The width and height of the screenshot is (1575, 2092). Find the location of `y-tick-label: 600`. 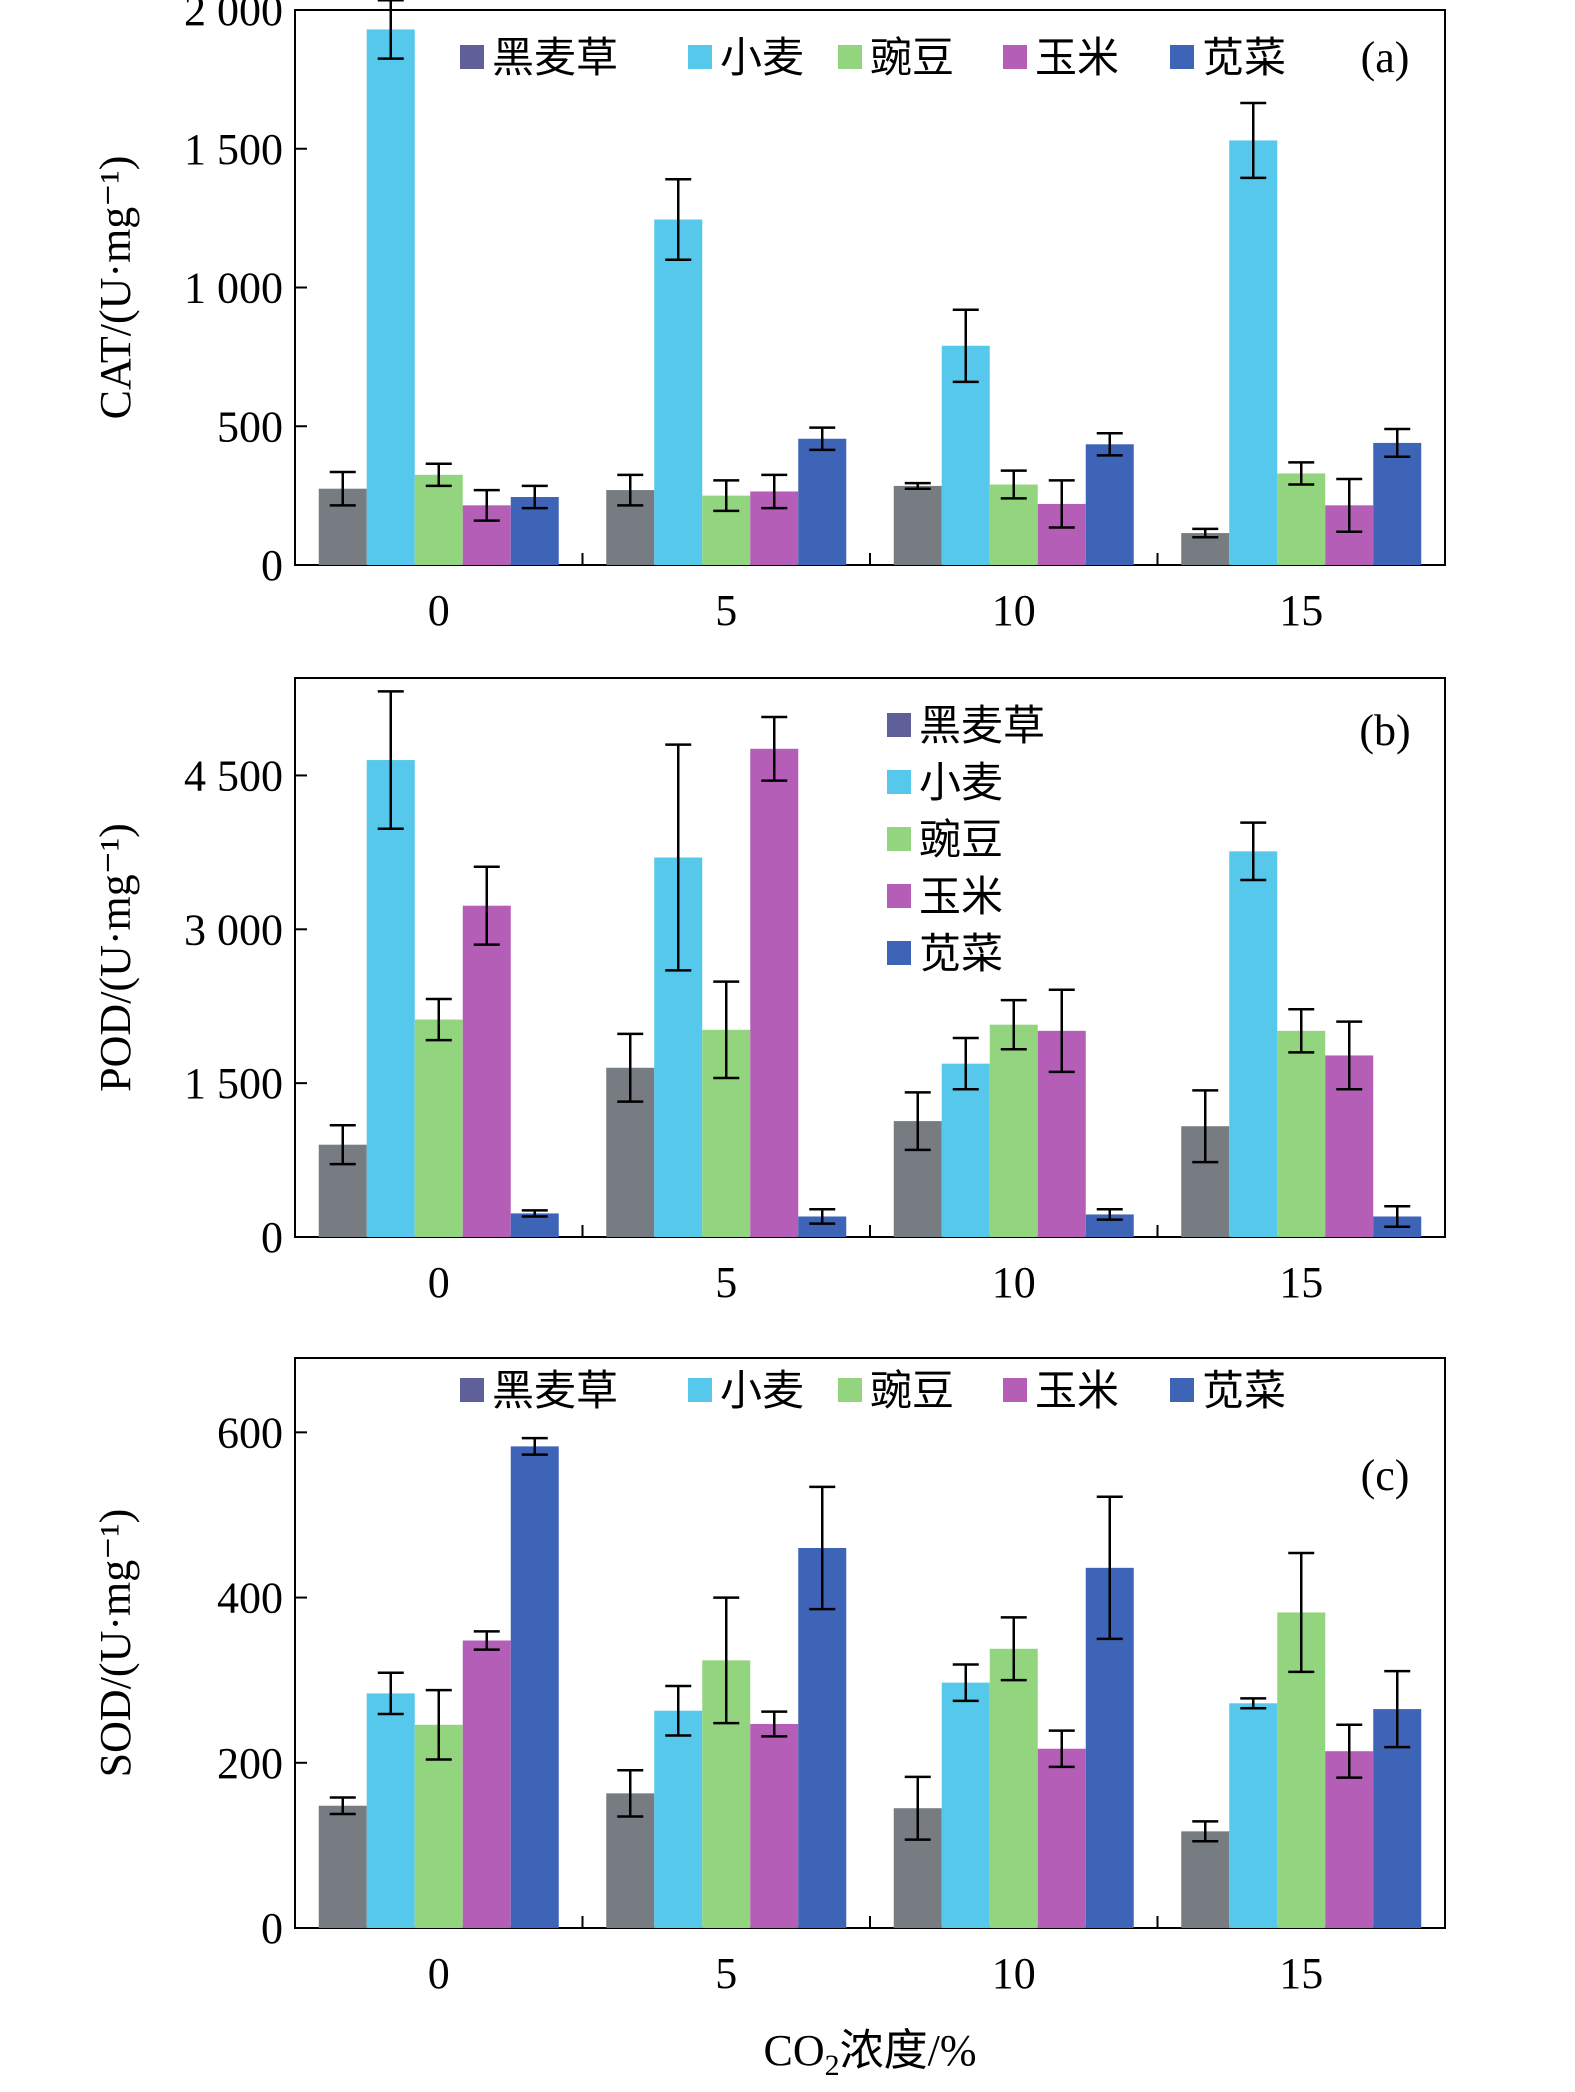

y-tick-label: 600 is located at coordinates (250, 1432).